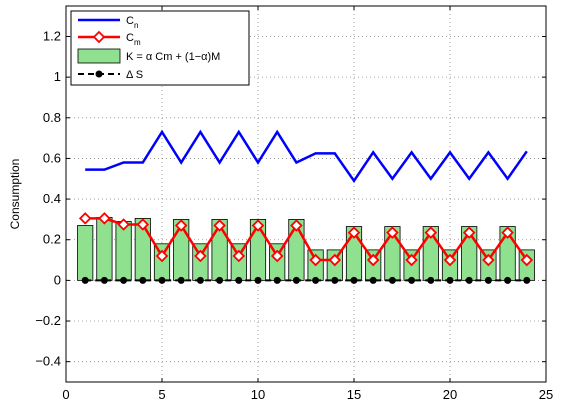 The height and width of the screenshot is (413, 563). I want to click on x-tick-label: 20, so click(450, 394).